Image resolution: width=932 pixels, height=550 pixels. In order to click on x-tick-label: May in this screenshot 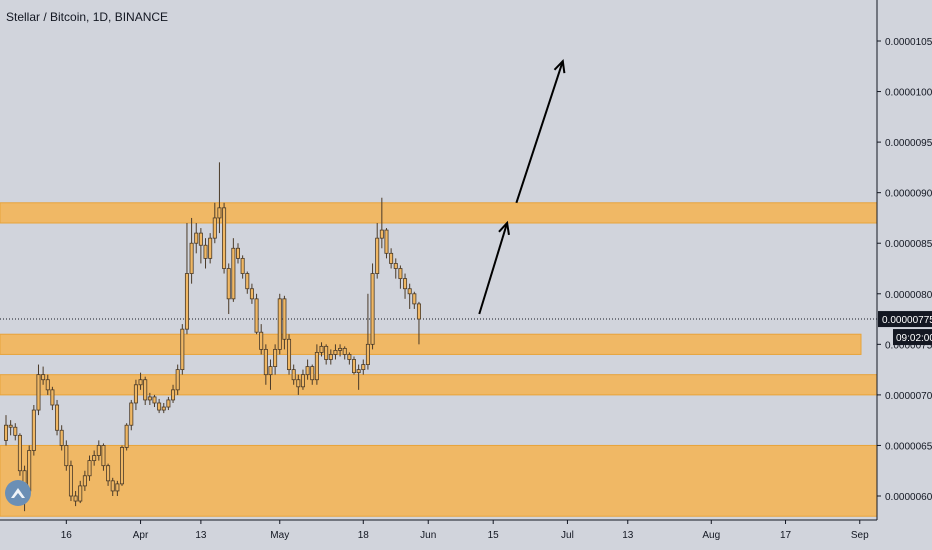, I will do `click(279, 535)`.